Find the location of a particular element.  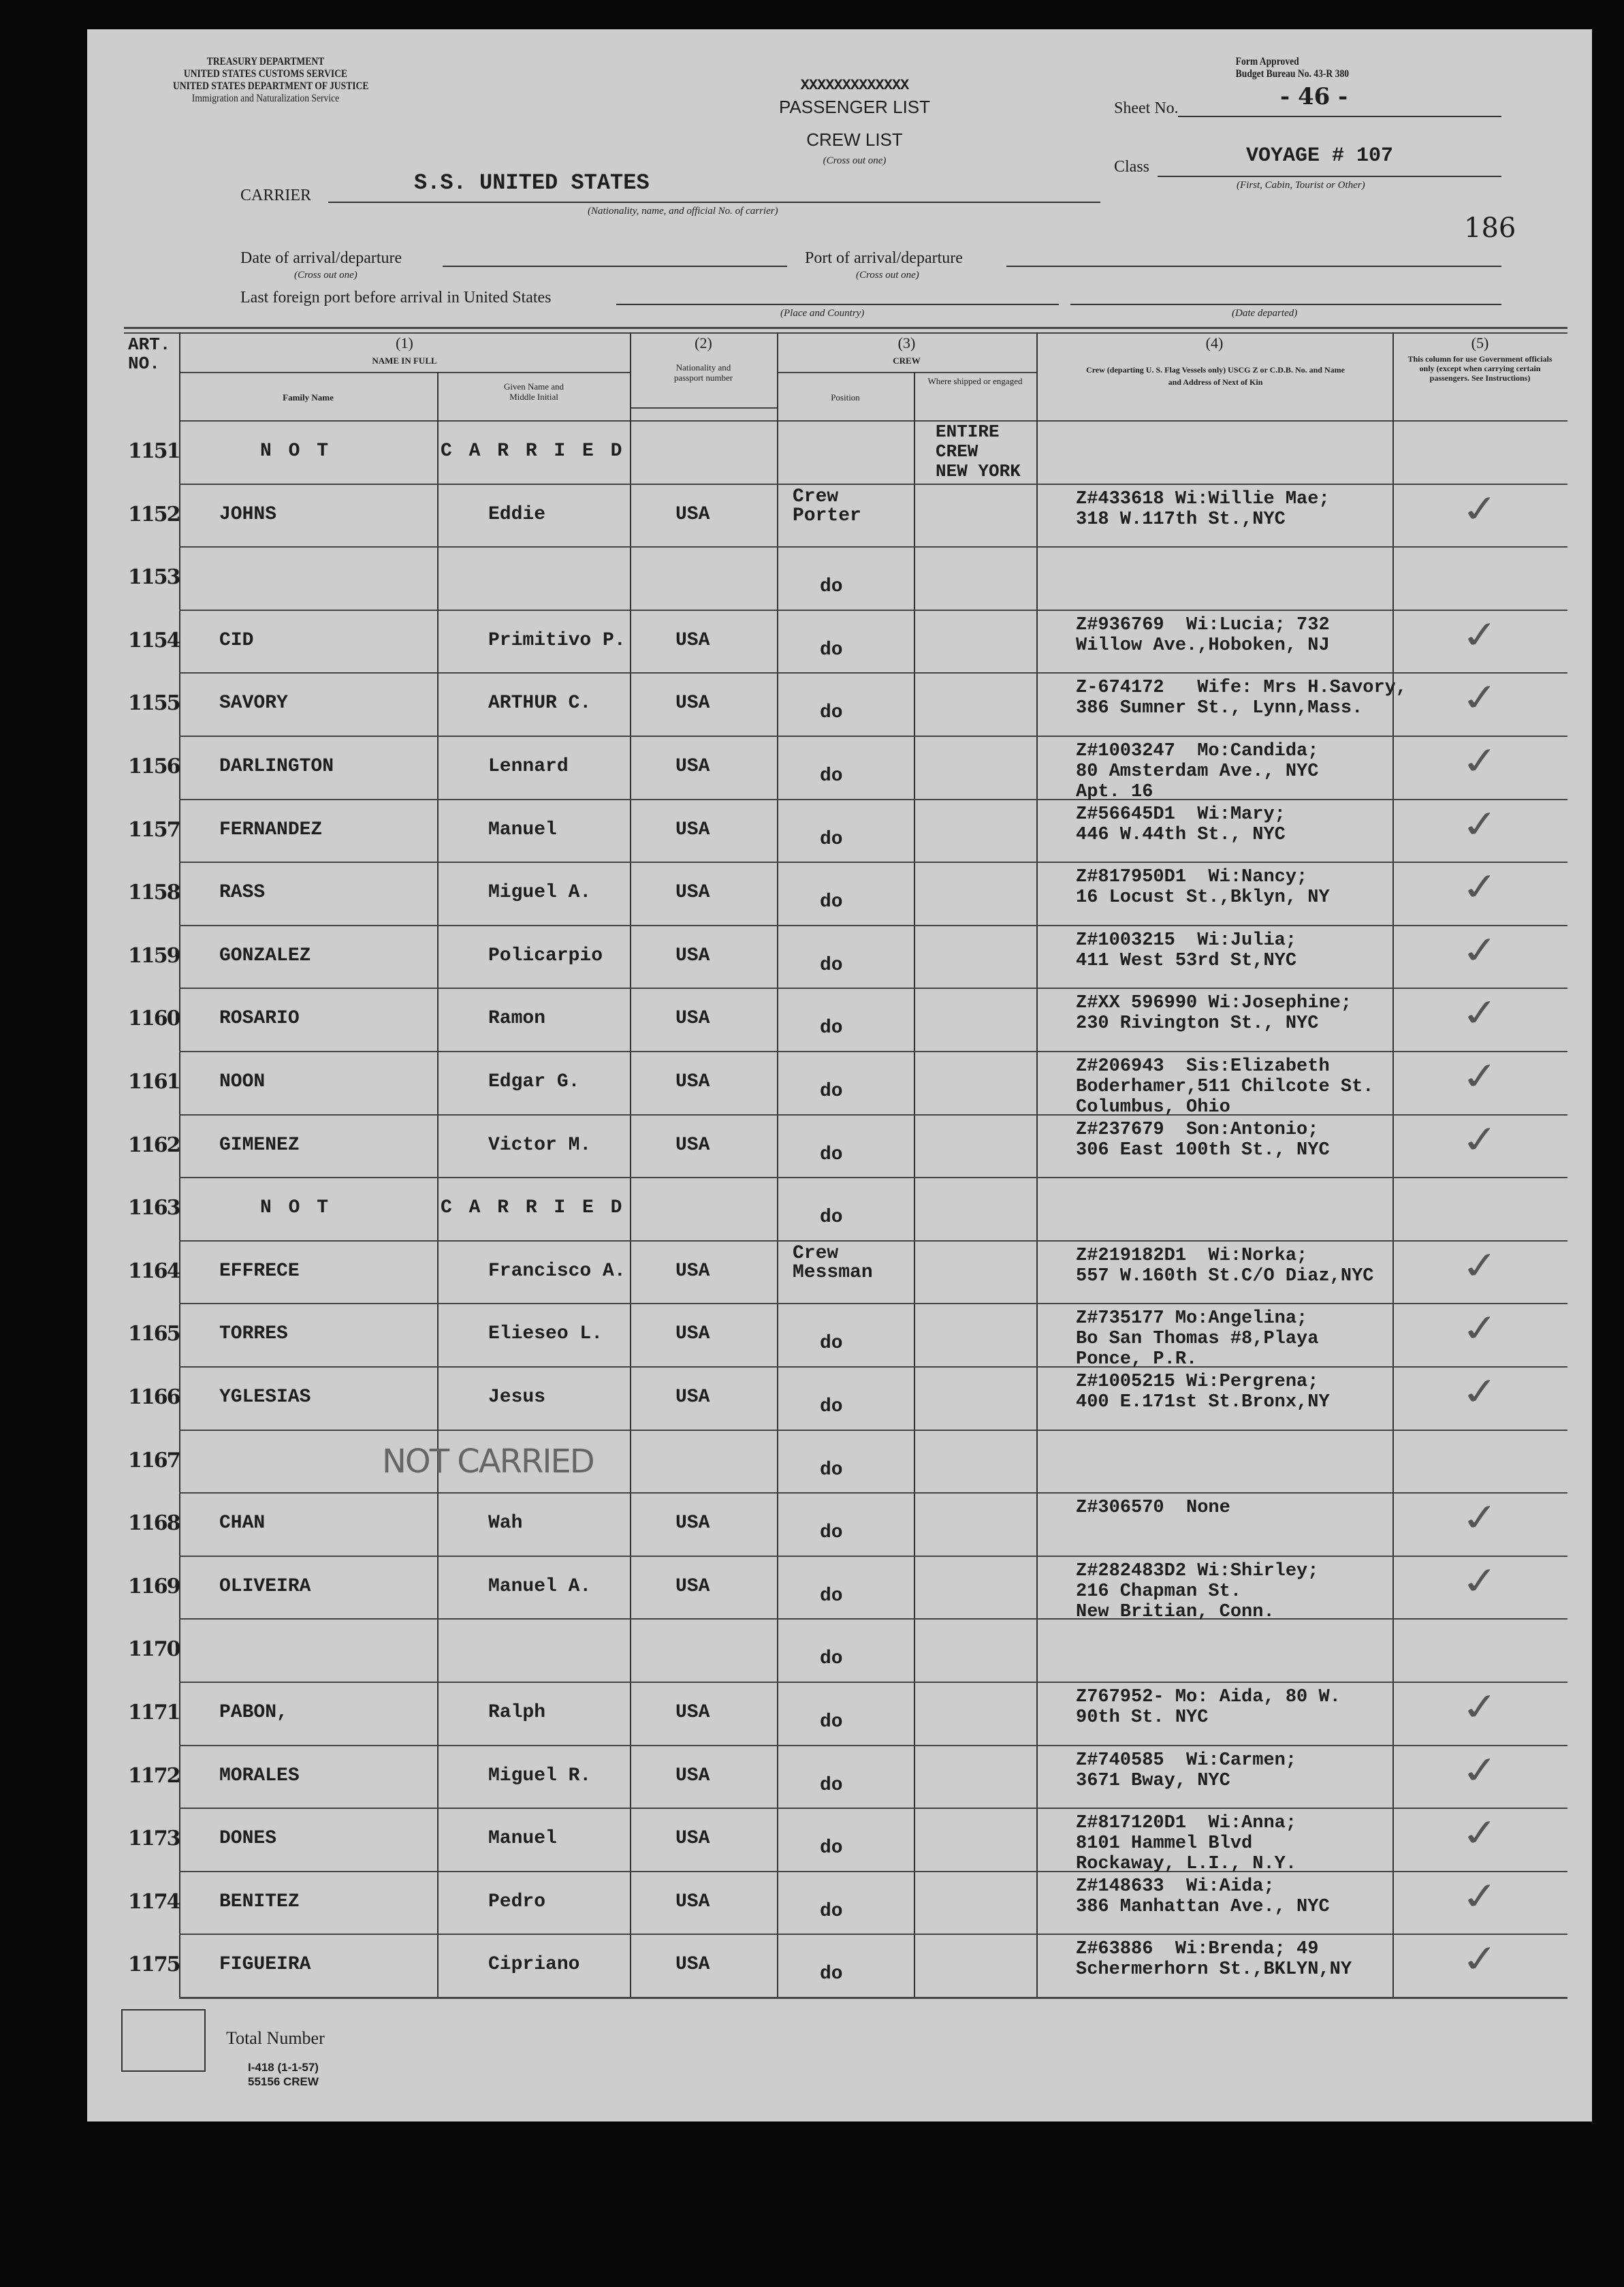

given-name: Francisco A. is located at coordinates (557, 1271).